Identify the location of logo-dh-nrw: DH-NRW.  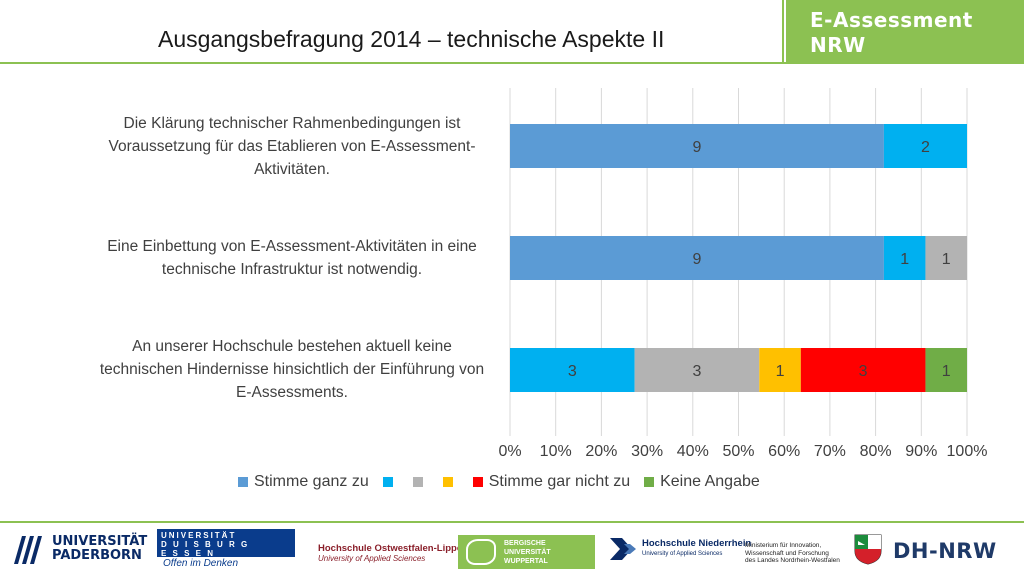
(945, 551).